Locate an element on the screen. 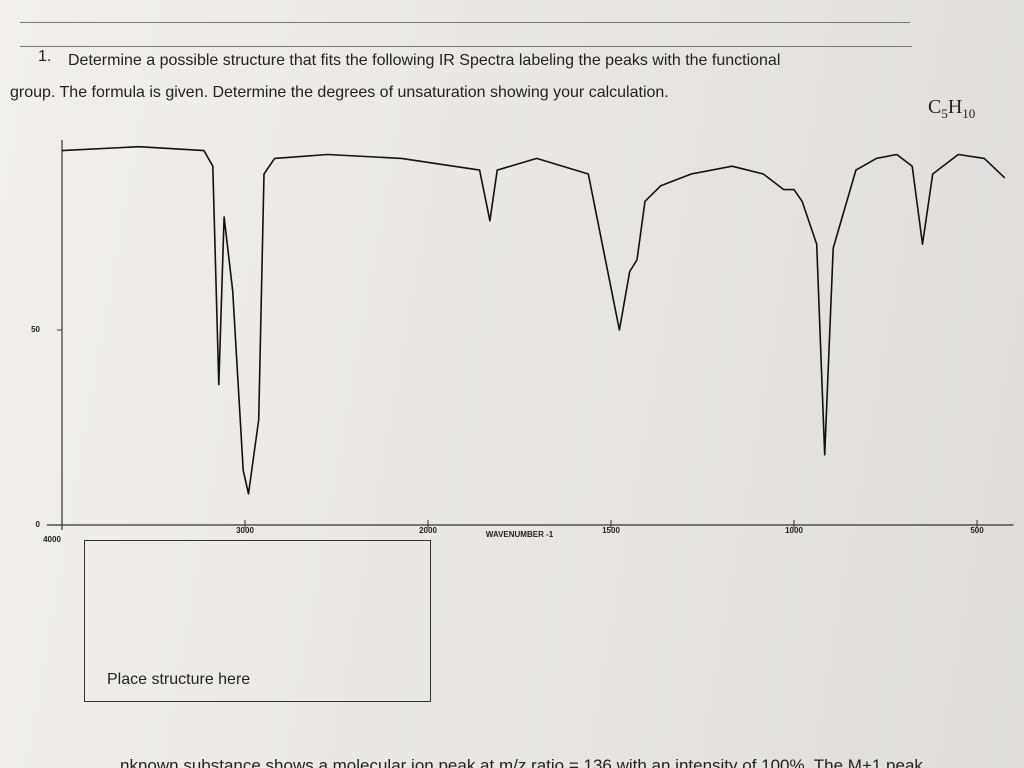 The height and width of the screenshot is (768, 1024). formula-element: C is located at coordinates (935, 107).